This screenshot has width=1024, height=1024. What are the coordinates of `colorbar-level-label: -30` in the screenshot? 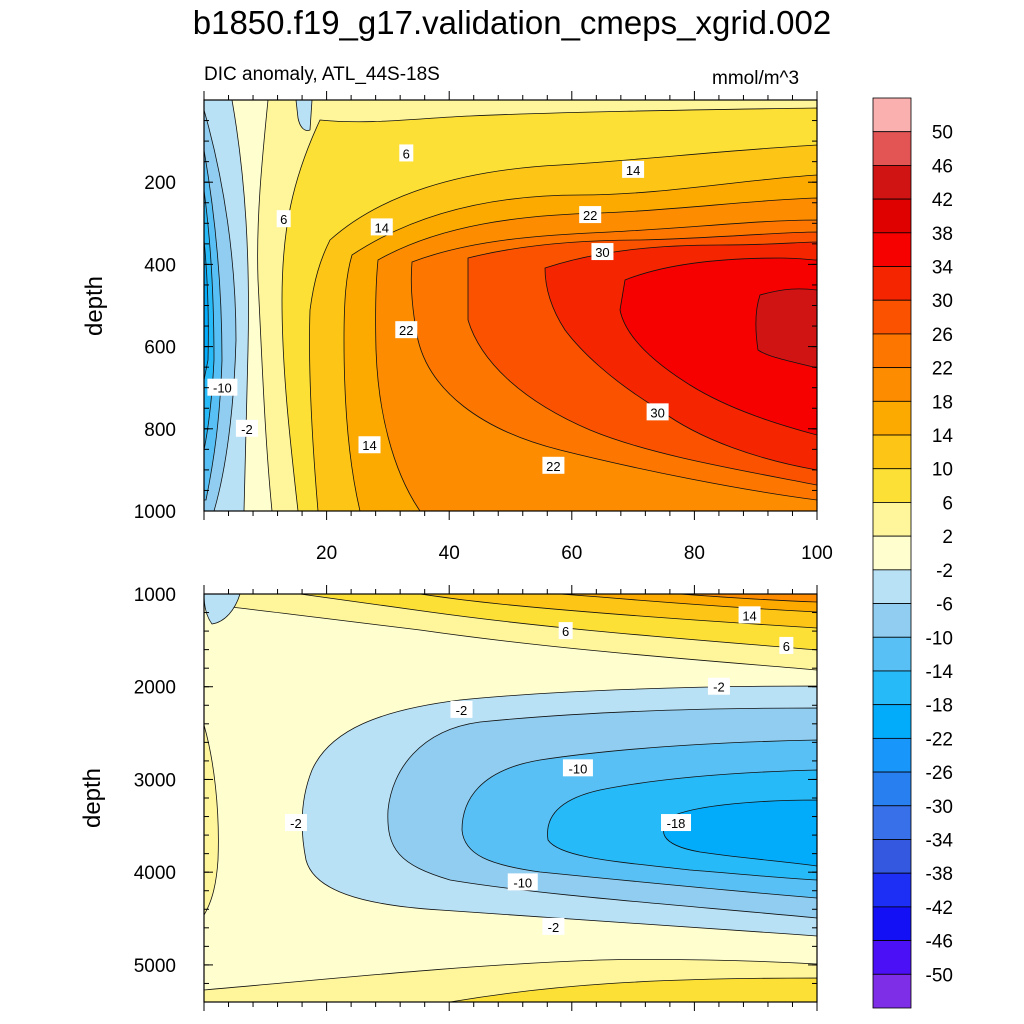 It's located at (939, 807).